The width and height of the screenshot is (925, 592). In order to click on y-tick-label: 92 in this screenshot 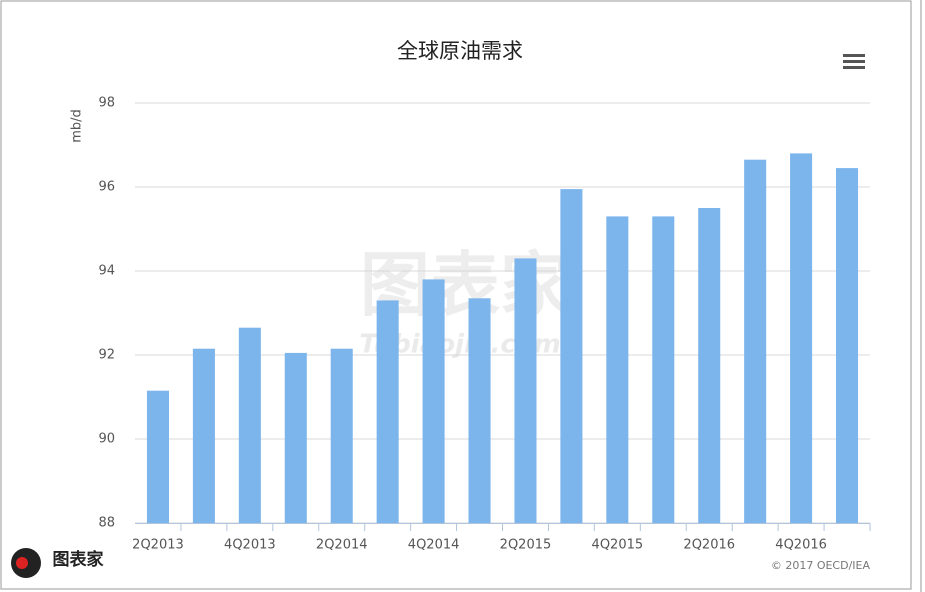, I will do `click(106, 355)`.